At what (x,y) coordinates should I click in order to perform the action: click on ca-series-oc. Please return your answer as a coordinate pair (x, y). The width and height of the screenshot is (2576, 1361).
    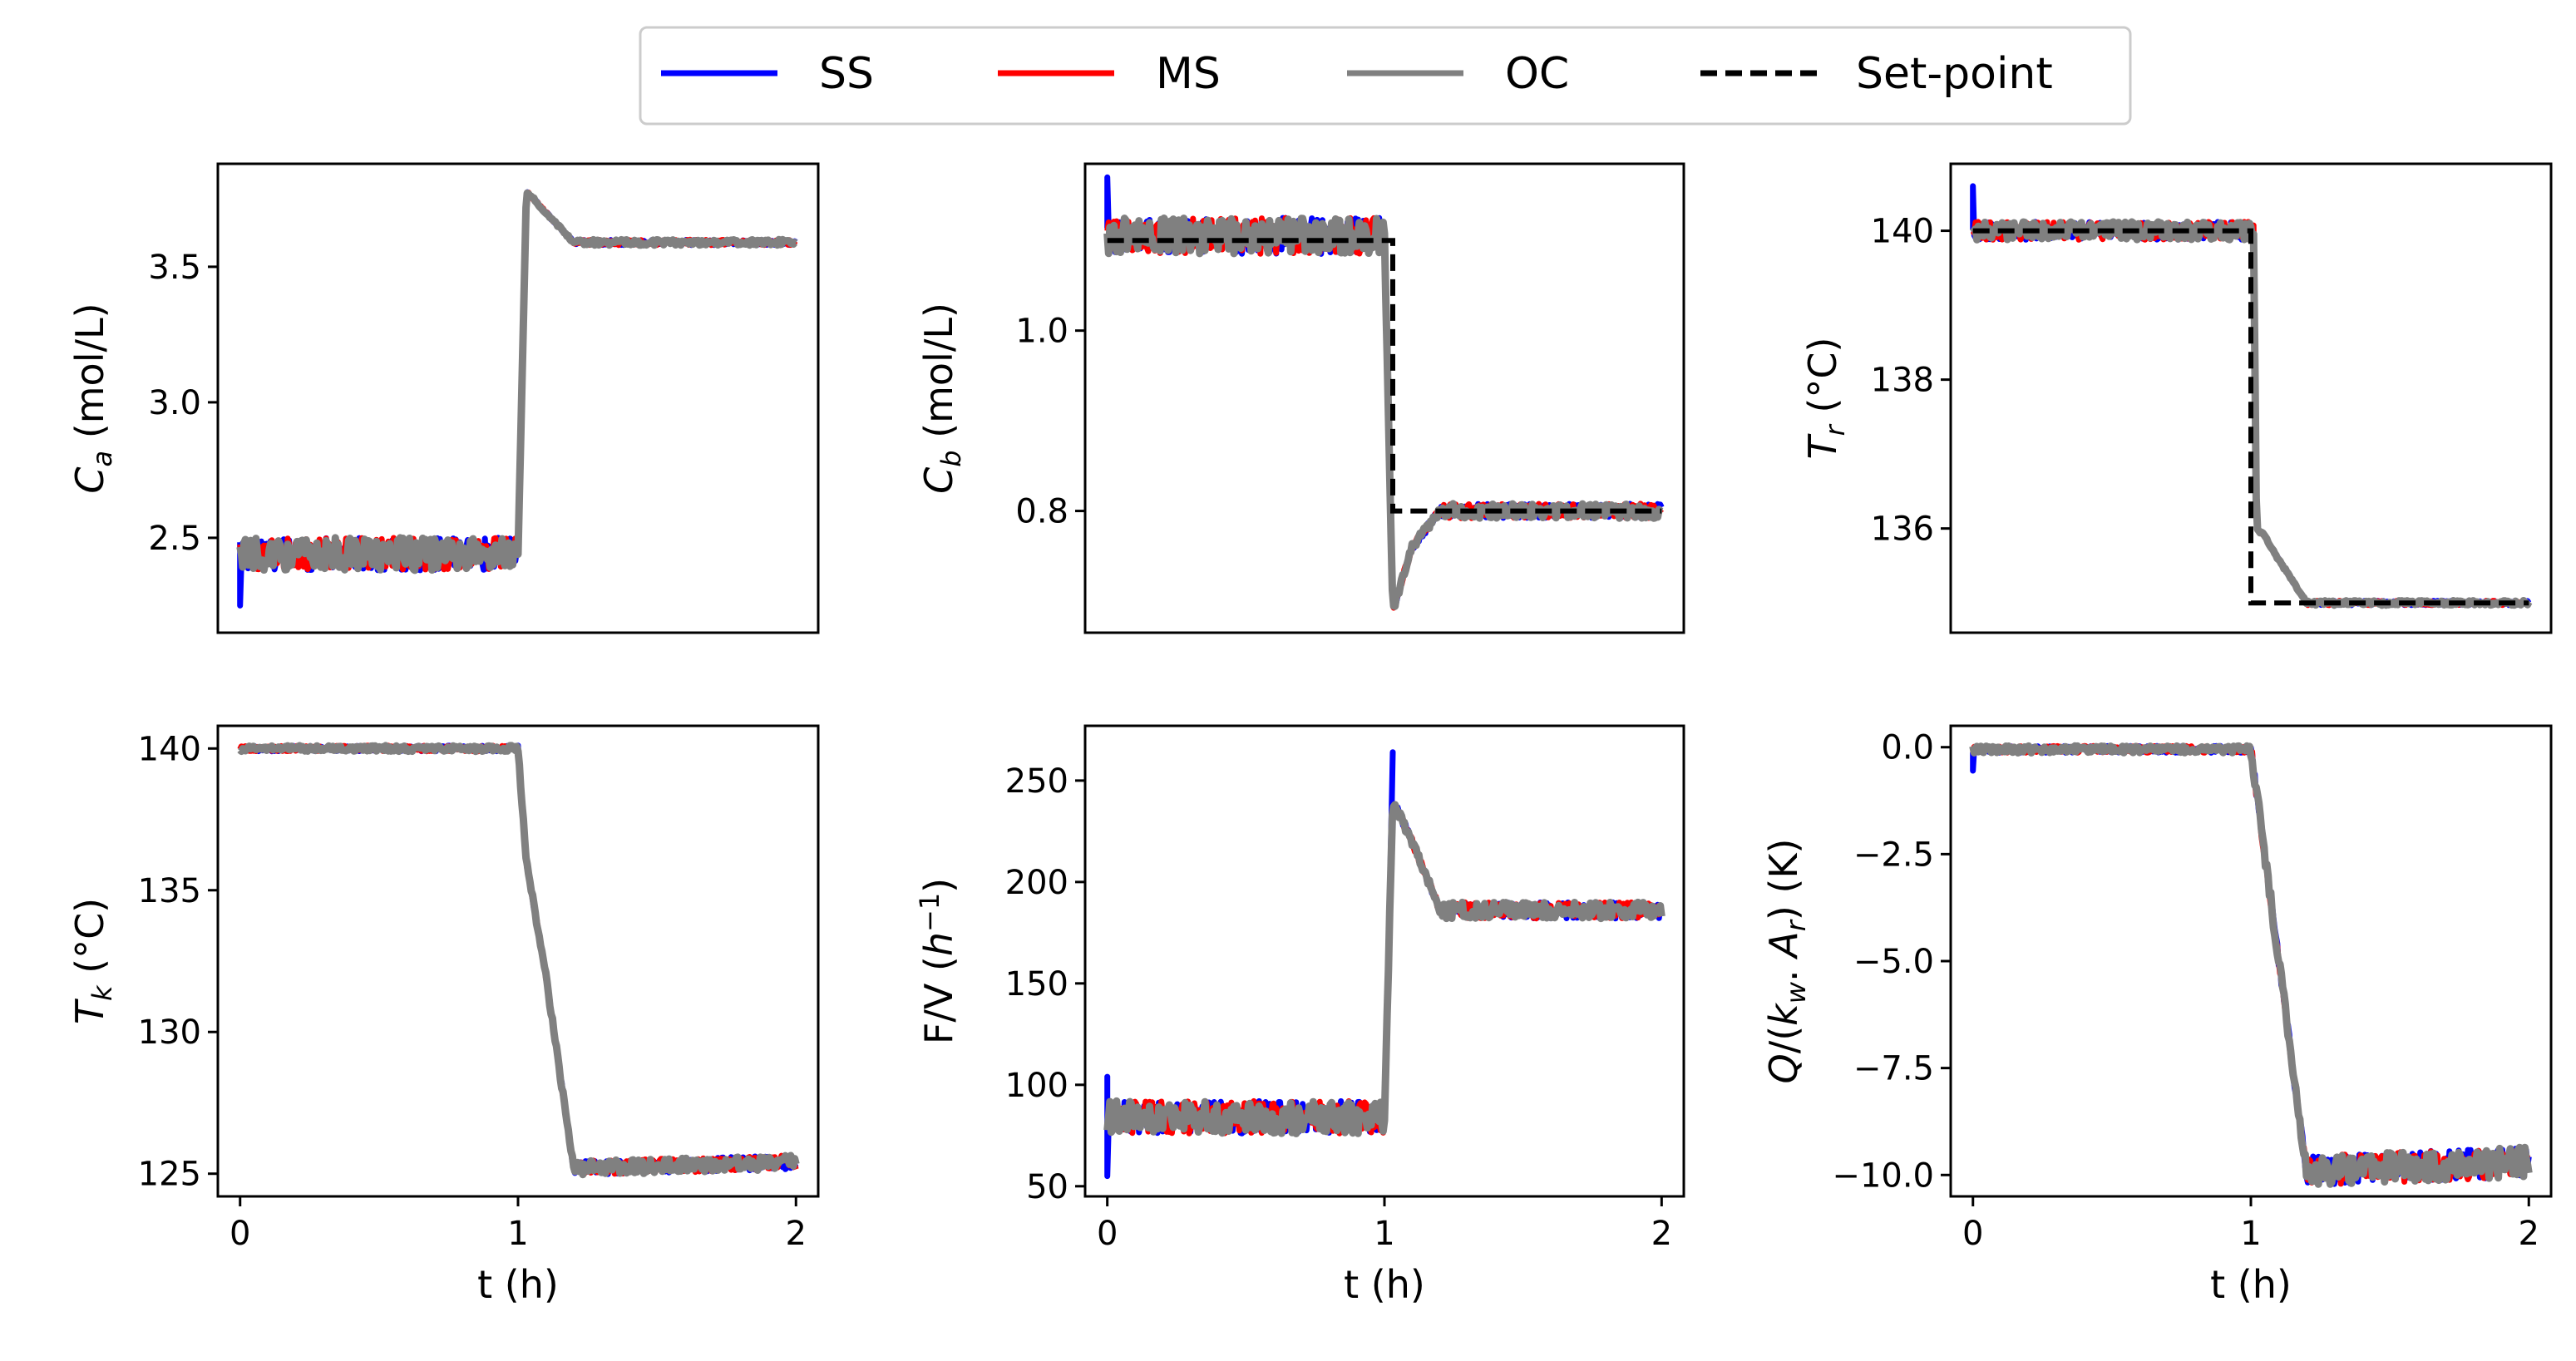
    Looking at the image, I should click on (517, 381).